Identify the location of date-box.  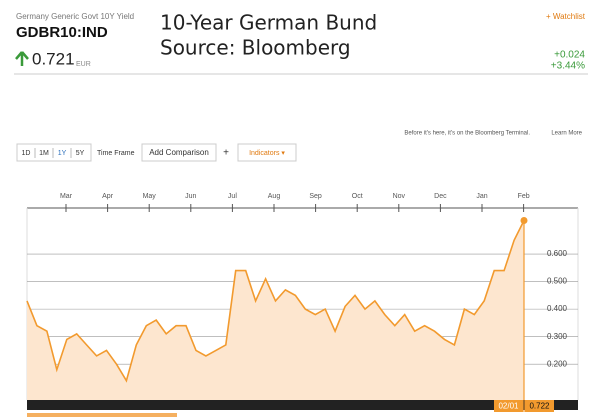
(508, 406).